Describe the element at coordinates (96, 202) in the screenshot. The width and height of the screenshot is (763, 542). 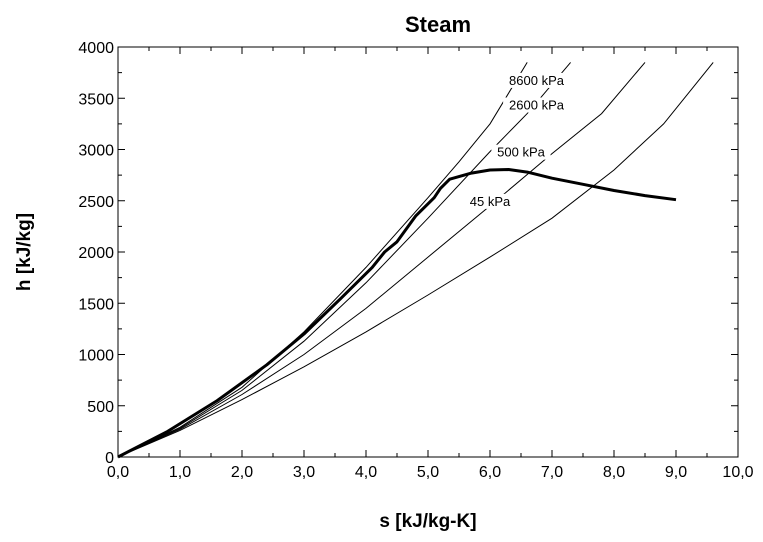
I see `y-tick-label: 2500` at that location.